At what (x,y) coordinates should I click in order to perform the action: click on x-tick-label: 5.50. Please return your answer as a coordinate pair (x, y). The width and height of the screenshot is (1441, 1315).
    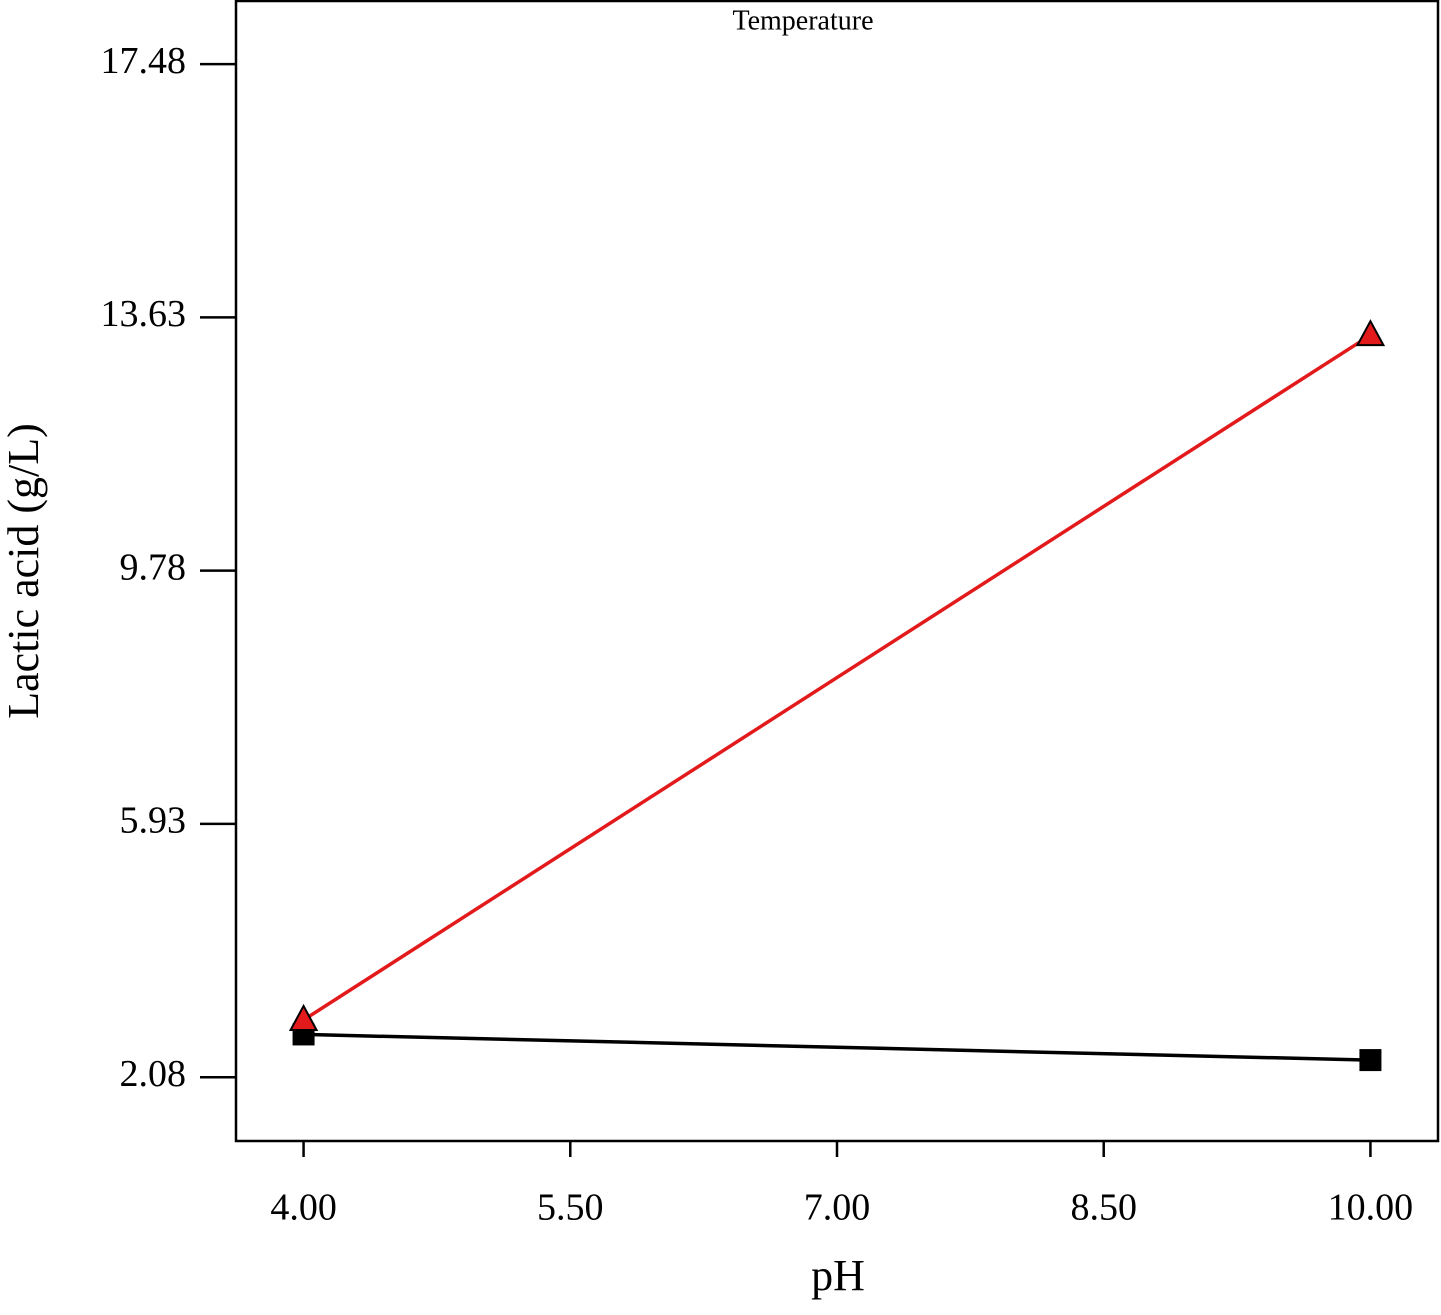
    Looking at the image, I should click on (570, 1208).